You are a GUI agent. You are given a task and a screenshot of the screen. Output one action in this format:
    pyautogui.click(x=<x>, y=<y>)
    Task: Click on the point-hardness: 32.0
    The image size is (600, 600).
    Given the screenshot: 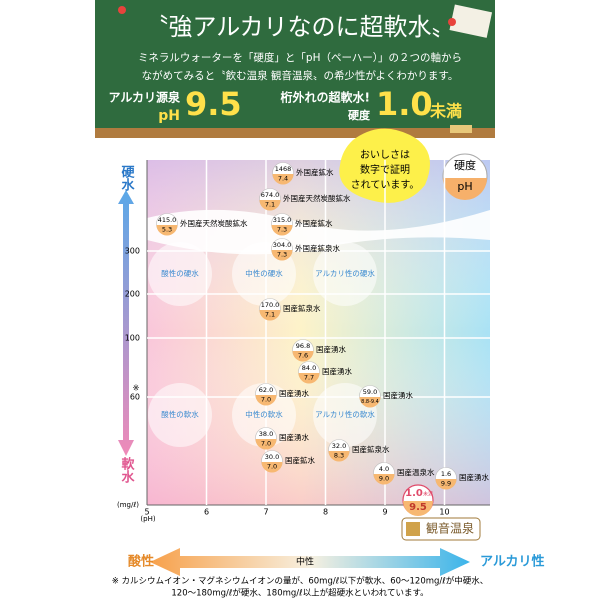 What is the action you would take?
    pyautogui.click(x=339, y=446)
    